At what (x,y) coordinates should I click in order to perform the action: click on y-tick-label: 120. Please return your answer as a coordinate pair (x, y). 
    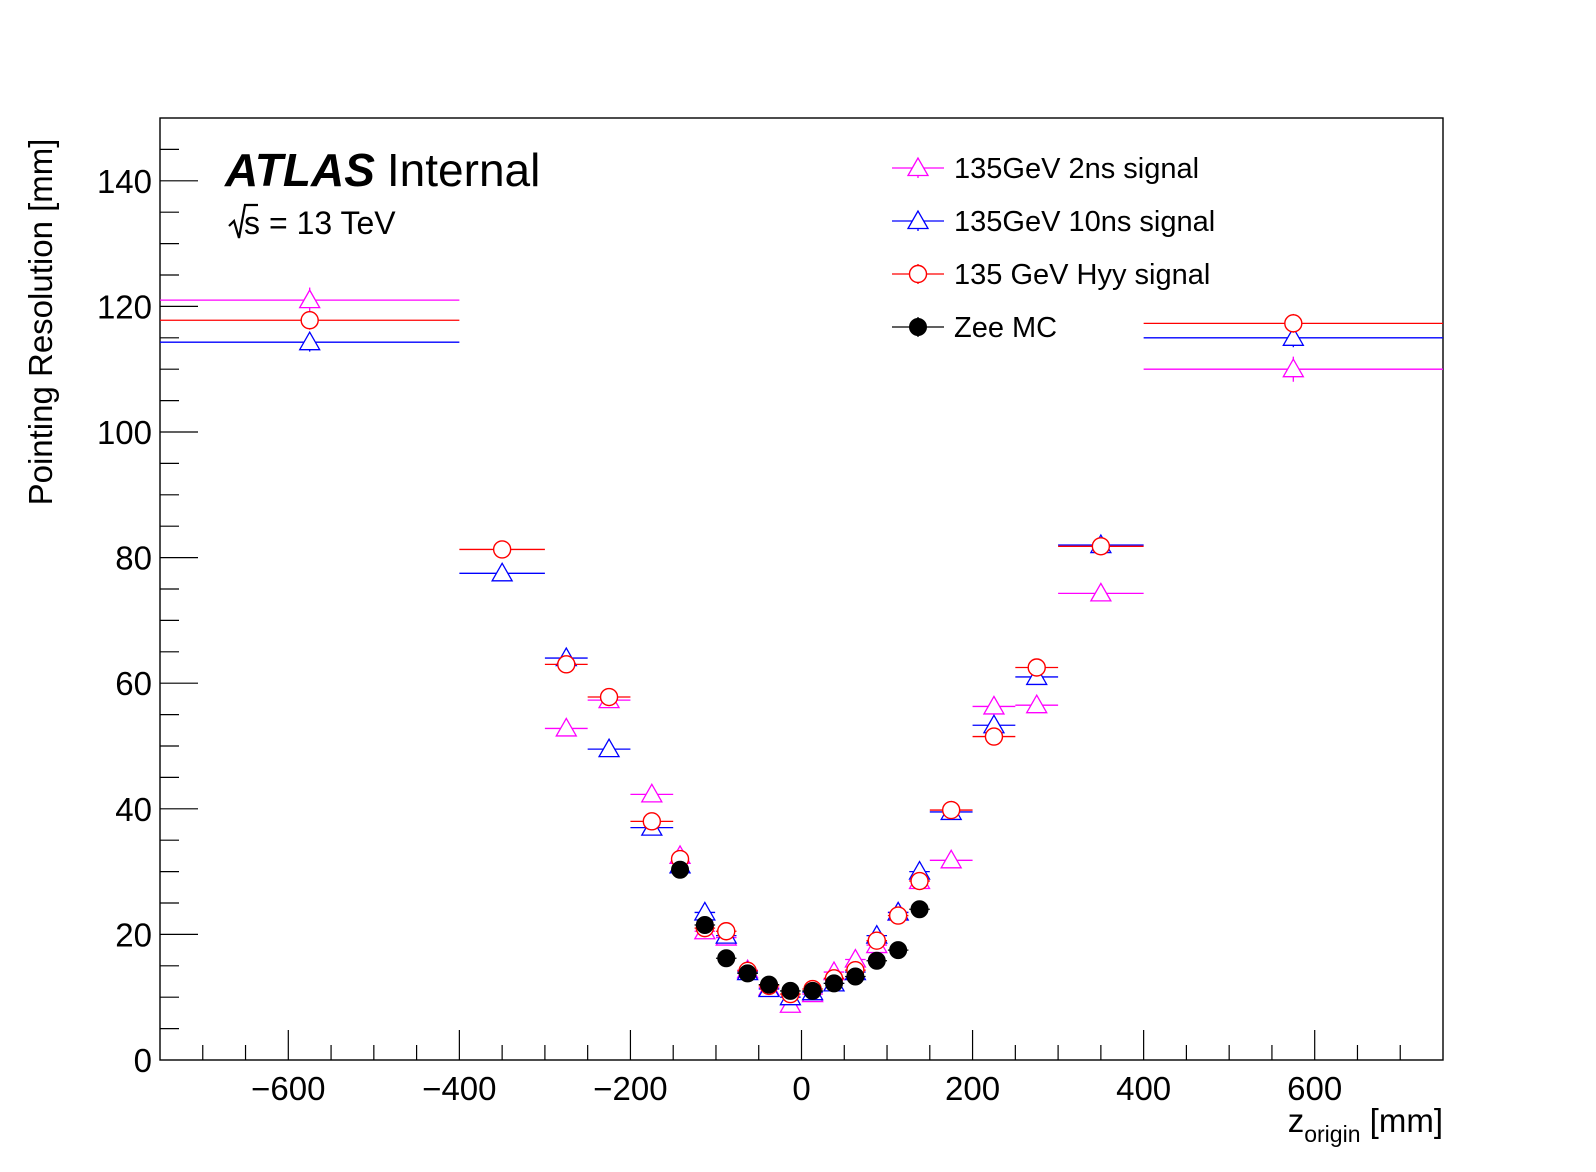
    Looking at the image, I should click on (124, 306).